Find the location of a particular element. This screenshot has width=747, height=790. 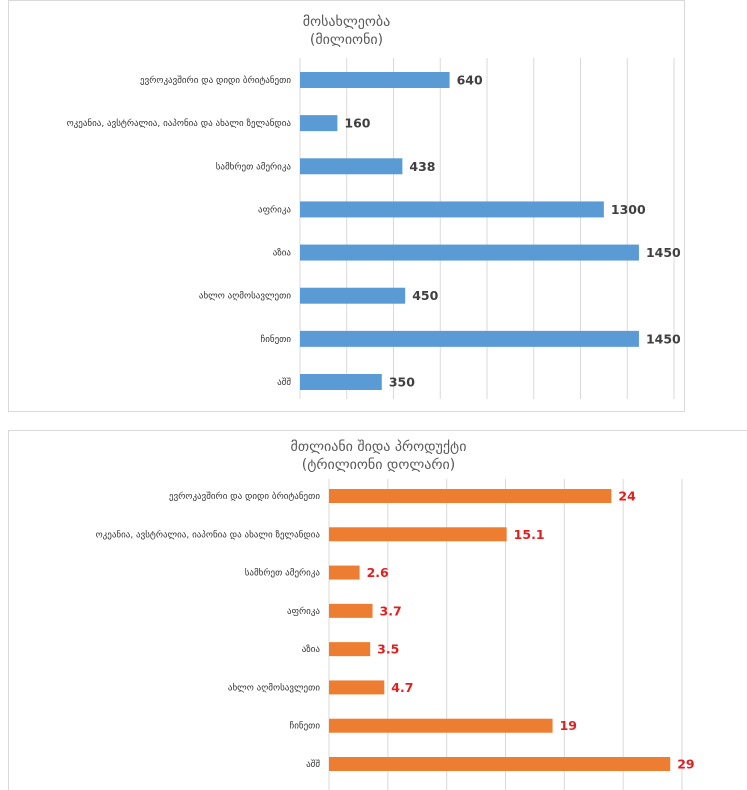

data-label: 350 is located at coordinates (402, 382).